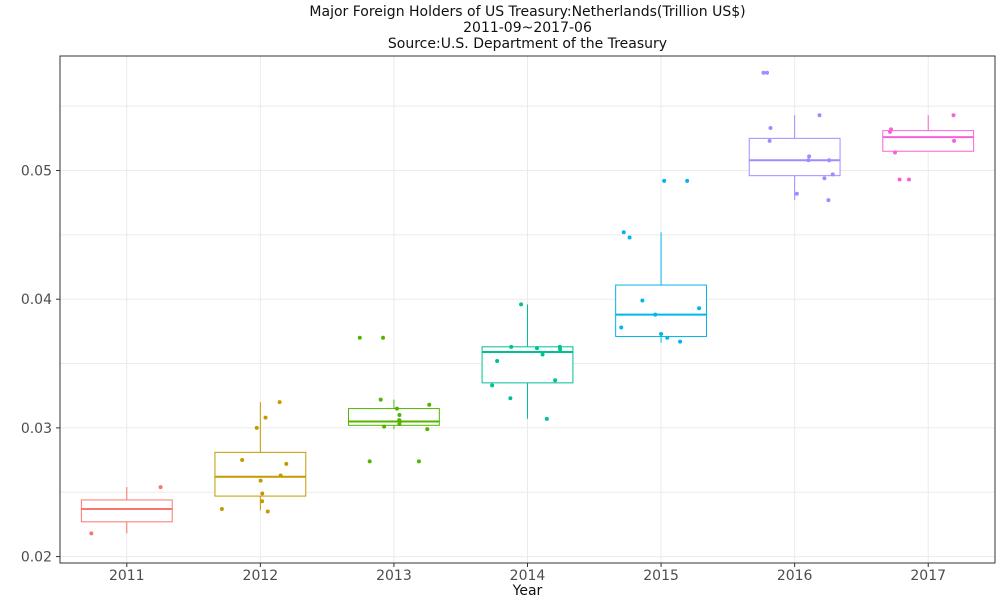 The height and width of the screenshot is (600, 1000). I want to click on box-2017, so click(928, 133).